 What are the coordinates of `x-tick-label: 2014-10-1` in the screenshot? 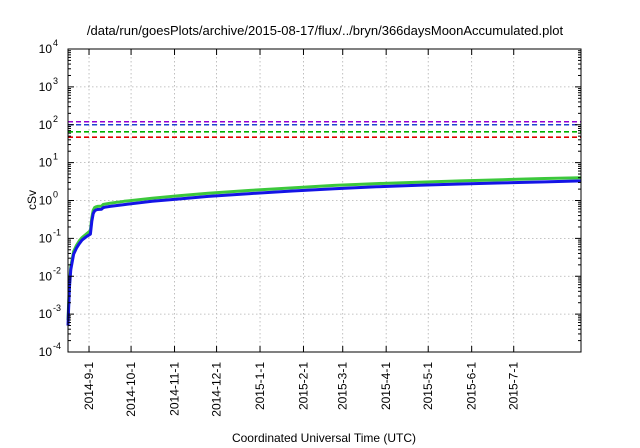 It's located at (131, 389).